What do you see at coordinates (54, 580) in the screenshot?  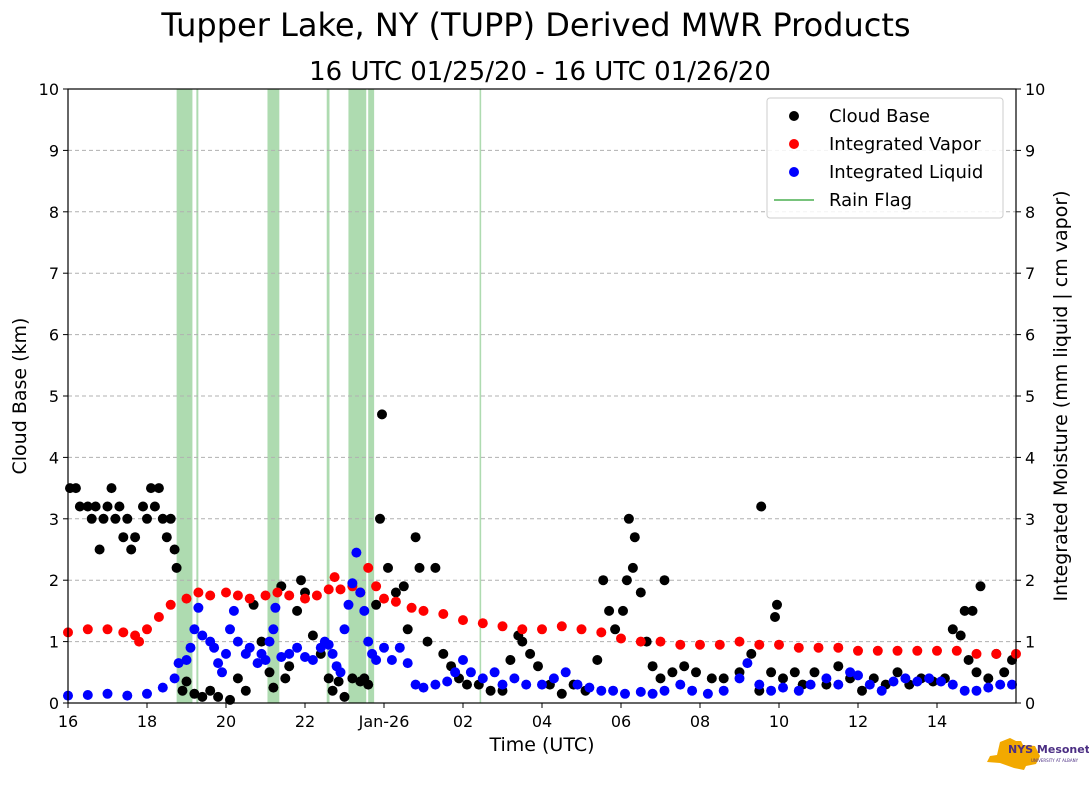 I see `y-left-tick-label-2: 2` at bounding box center [54, 580].